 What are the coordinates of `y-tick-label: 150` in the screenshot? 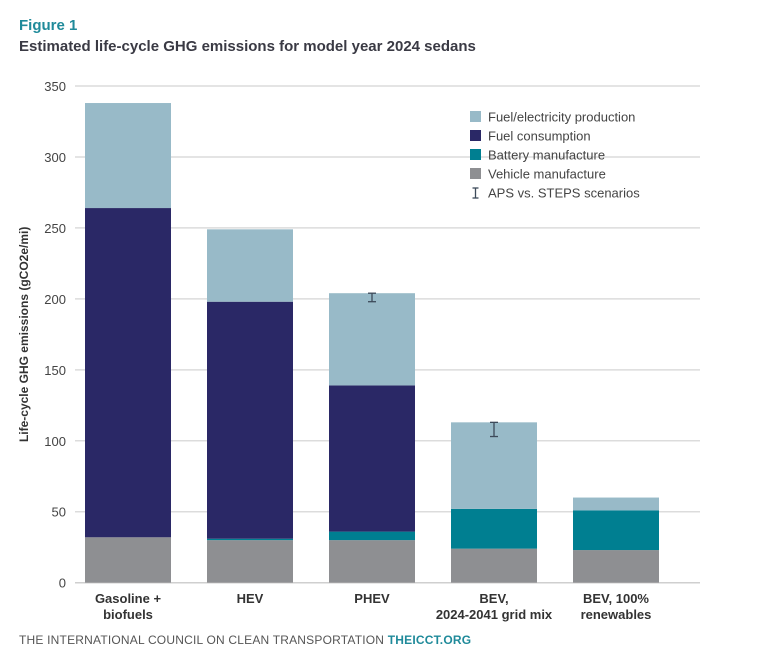 It's located at (55, 370).